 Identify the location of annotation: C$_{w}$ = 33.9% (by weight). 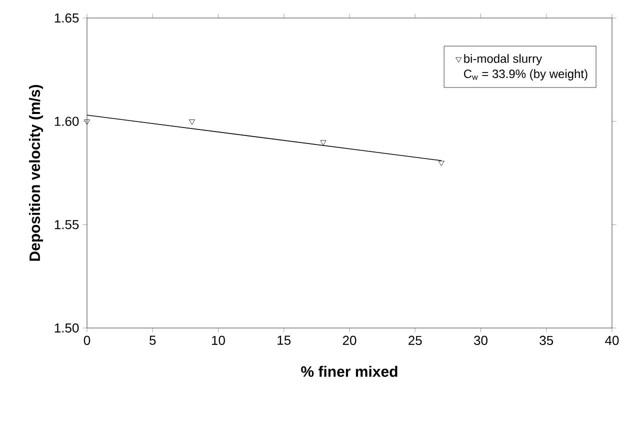
(526, 74).